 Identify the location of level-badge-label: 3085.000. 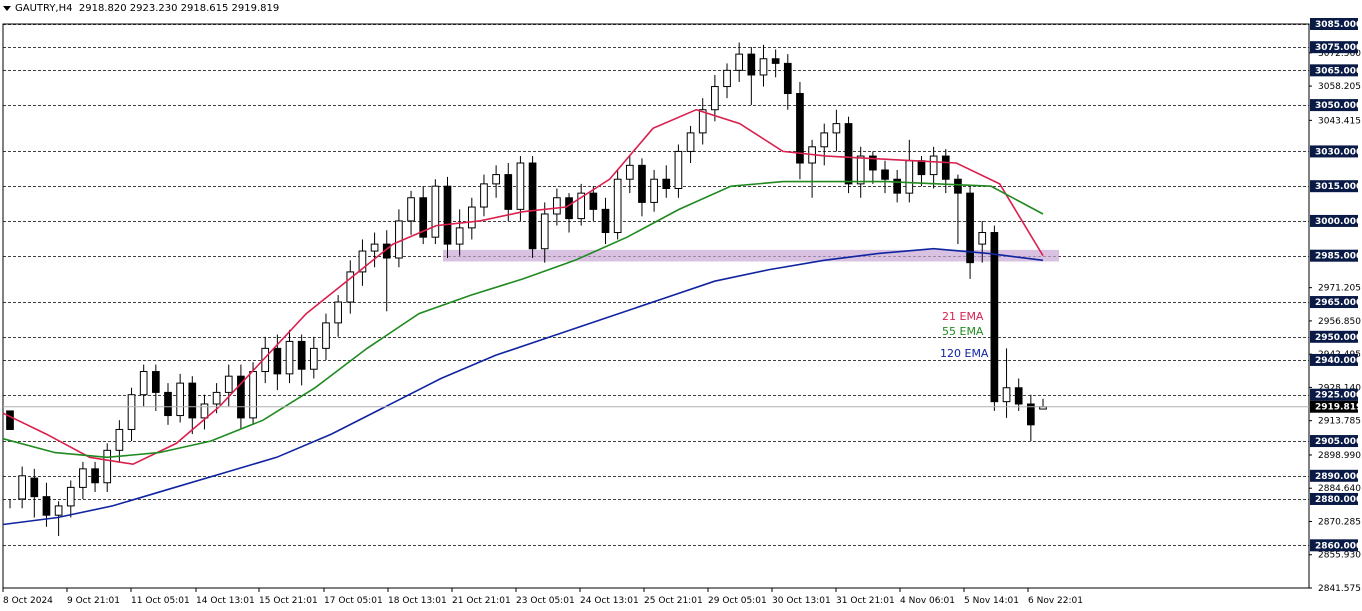
(1338, 25).